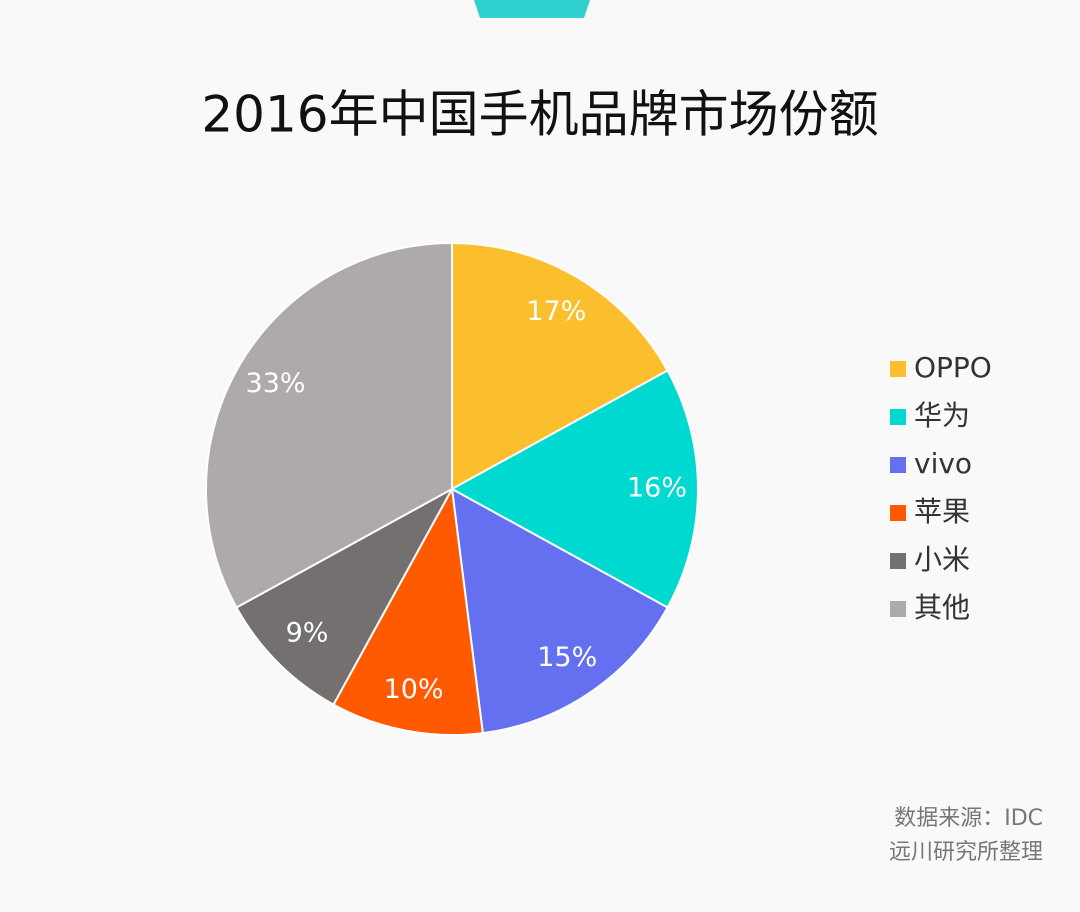  What do you see at coordinates (276, 383) in the screenshot?
I see `data-label: 33%` at bounding box center [276, 383].